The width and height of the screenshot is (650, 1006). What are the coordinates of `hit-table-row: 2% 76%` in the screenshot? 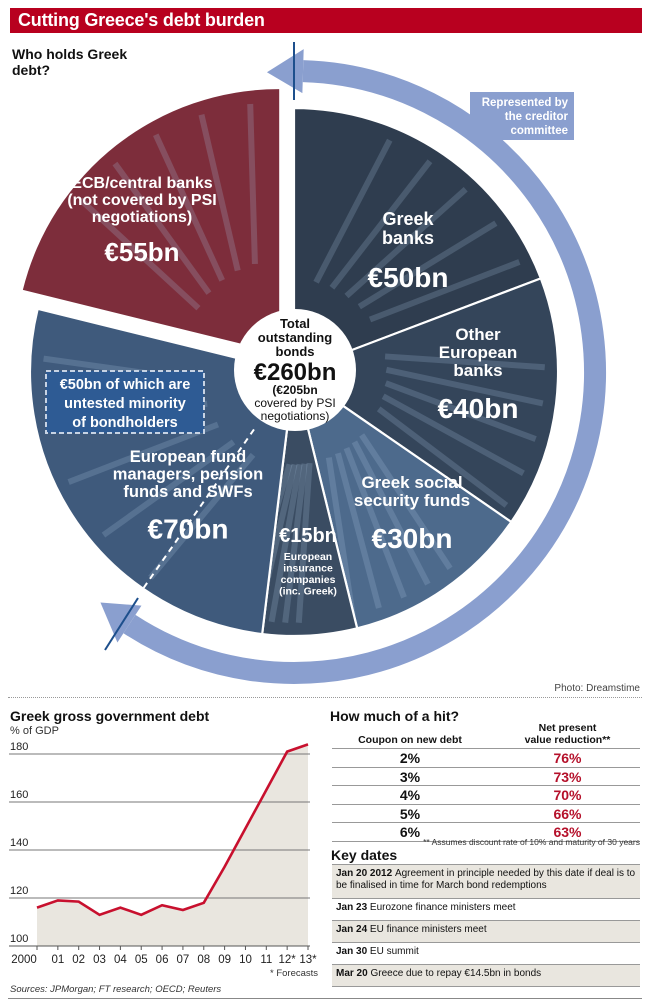 It's located at (486, 758).